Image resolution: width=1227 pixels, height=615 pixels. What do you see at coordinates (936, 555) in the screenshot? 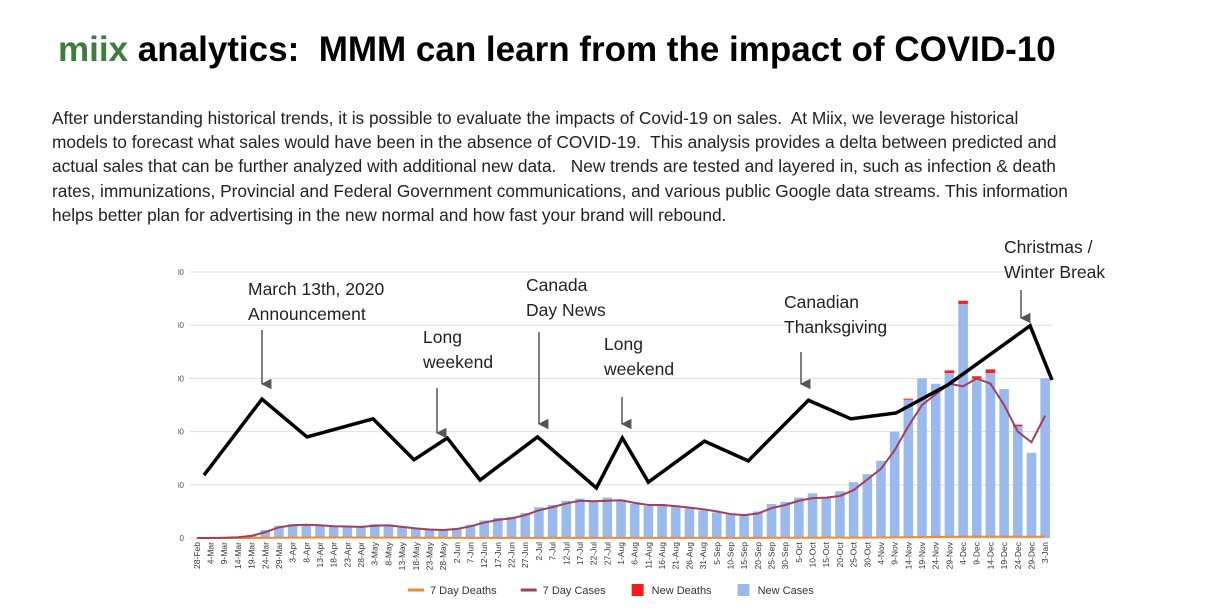
I see `x-tick-label: 24-Nov` at bounding box center [936, 555].